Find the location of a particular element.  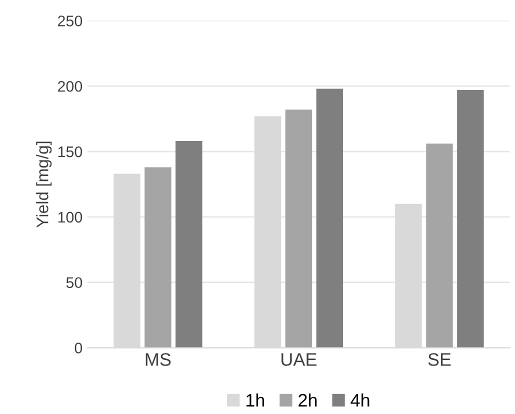

y-tick-label: 0 is located at coordinates (78, 348).